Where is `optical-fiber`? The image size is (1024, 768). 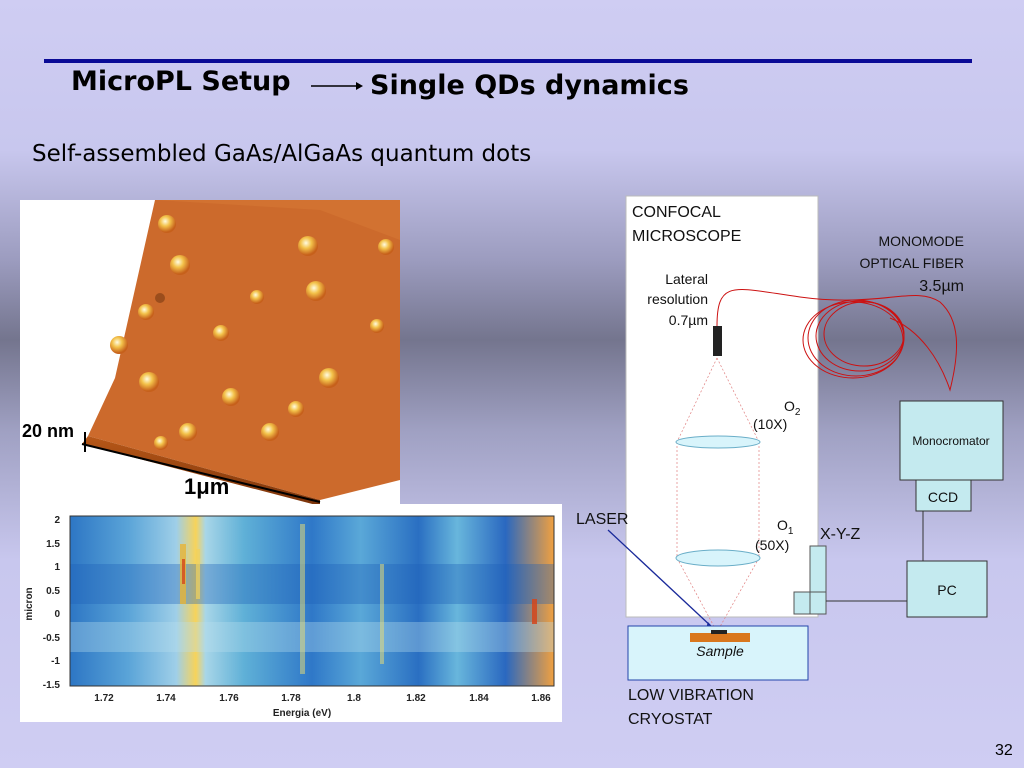
optical-fiber is located at coordinates (837, 340).